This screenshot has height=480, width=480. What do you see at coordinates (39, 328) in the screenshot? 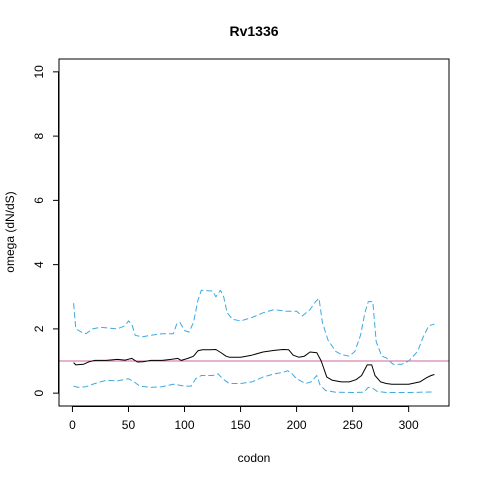
I see `y-tick-label: 2` at bounding box center [39, 328].